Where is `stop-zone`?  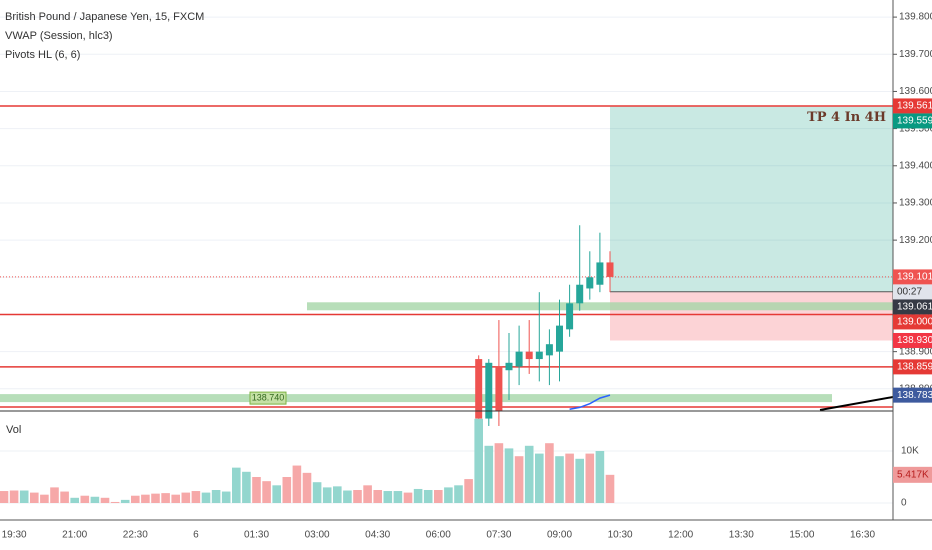 stop-zone is located at coordinates (751, 316).